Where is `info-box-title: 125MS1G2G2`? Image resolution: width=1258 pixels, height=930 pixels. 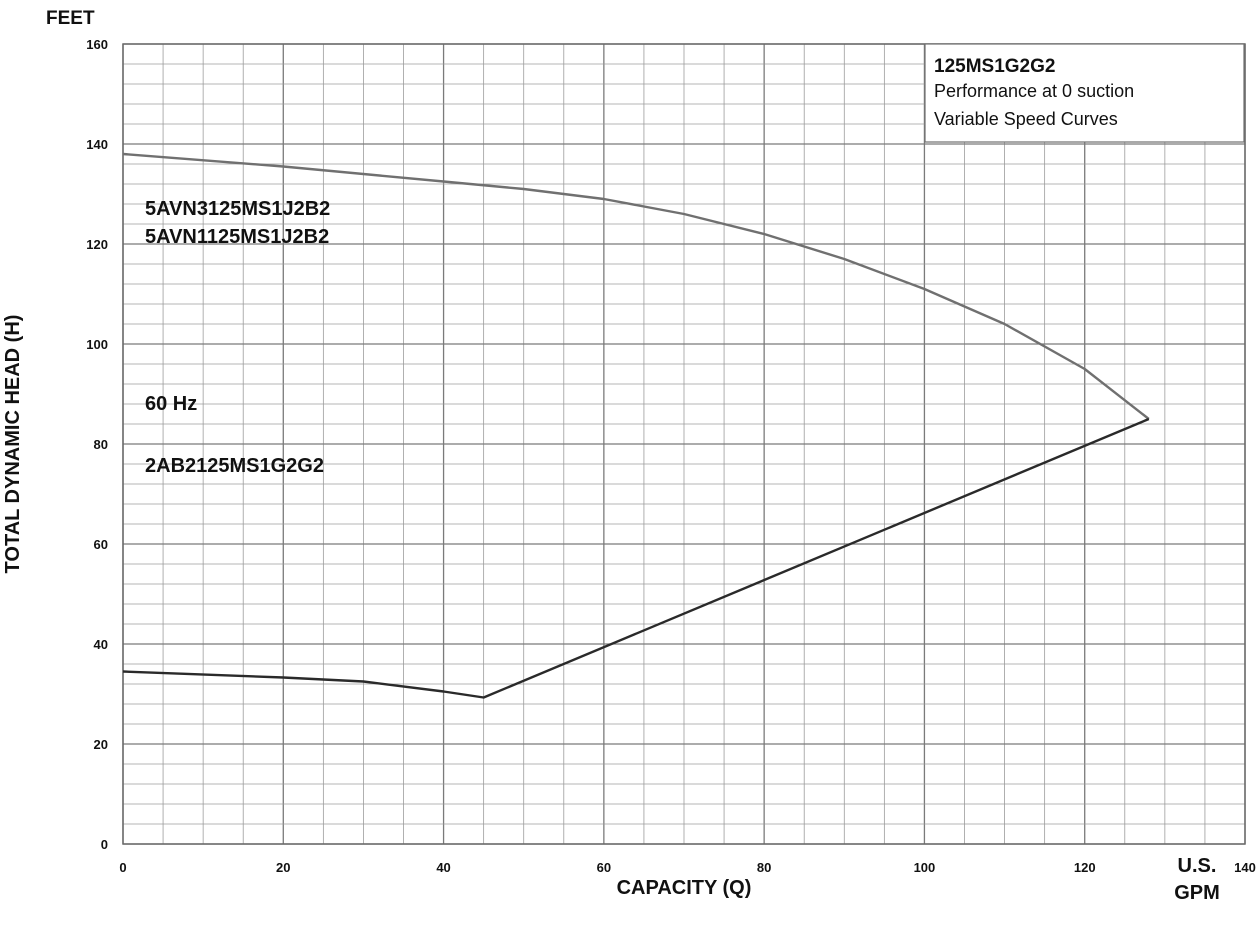
info-box-title: 125MS1G2G2 is located at coordinates (994, 66).